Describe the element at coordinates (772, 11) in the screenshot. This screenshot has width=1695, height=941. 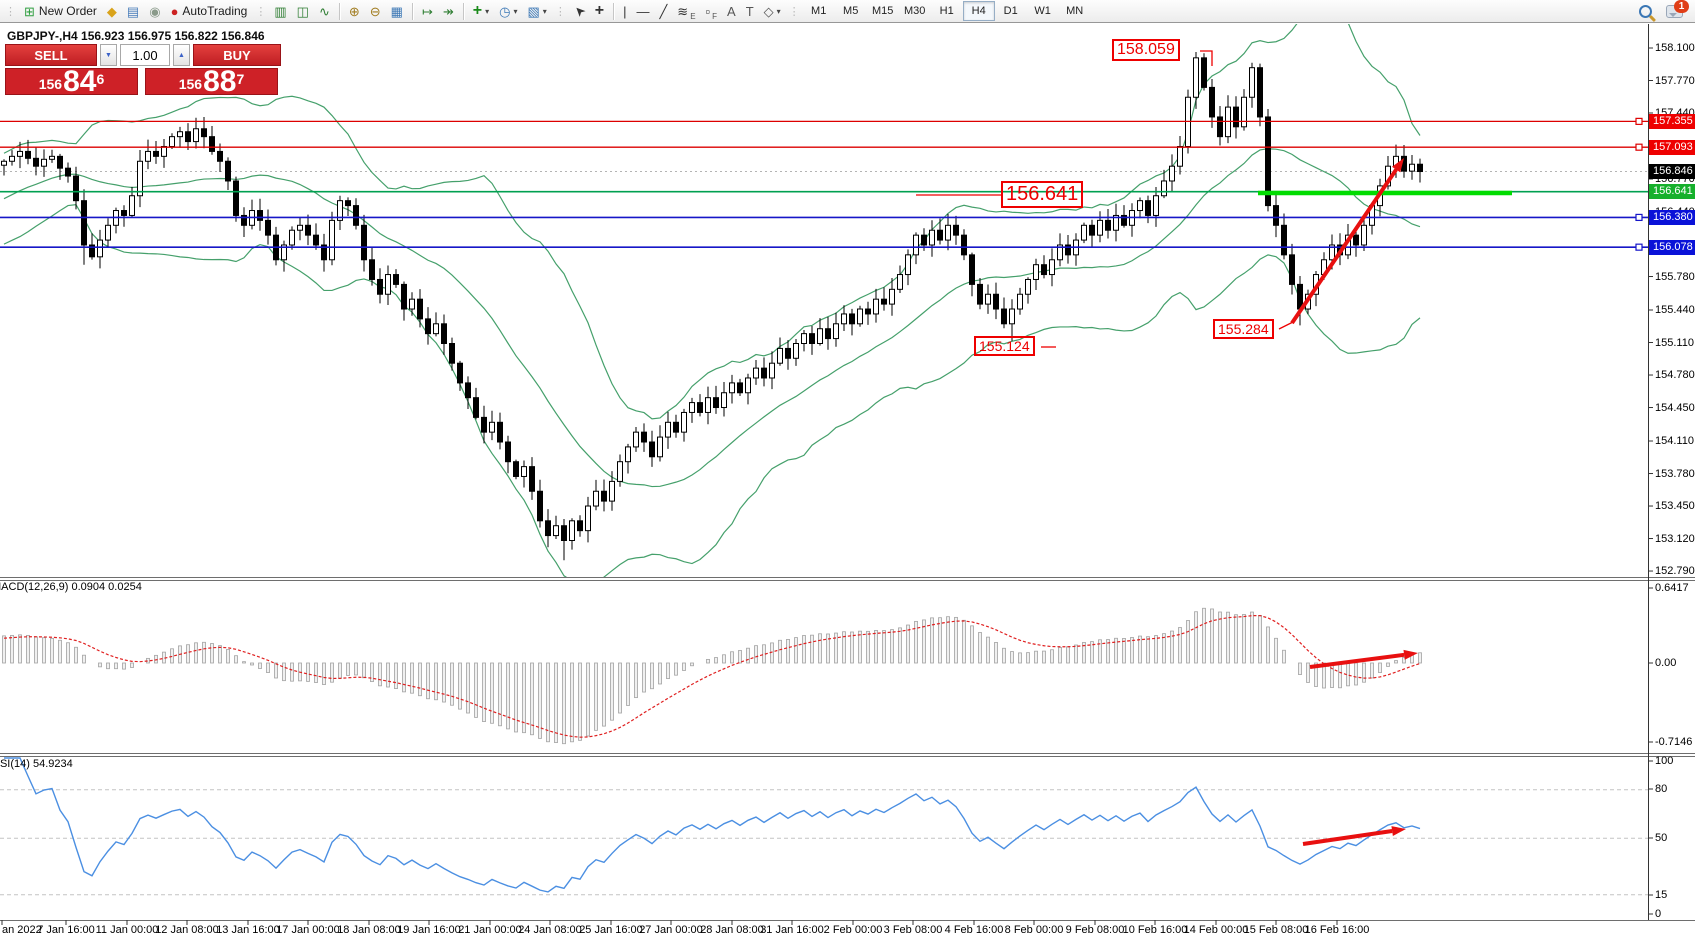
I see `arrows-button: ◇ ▾` at that location.